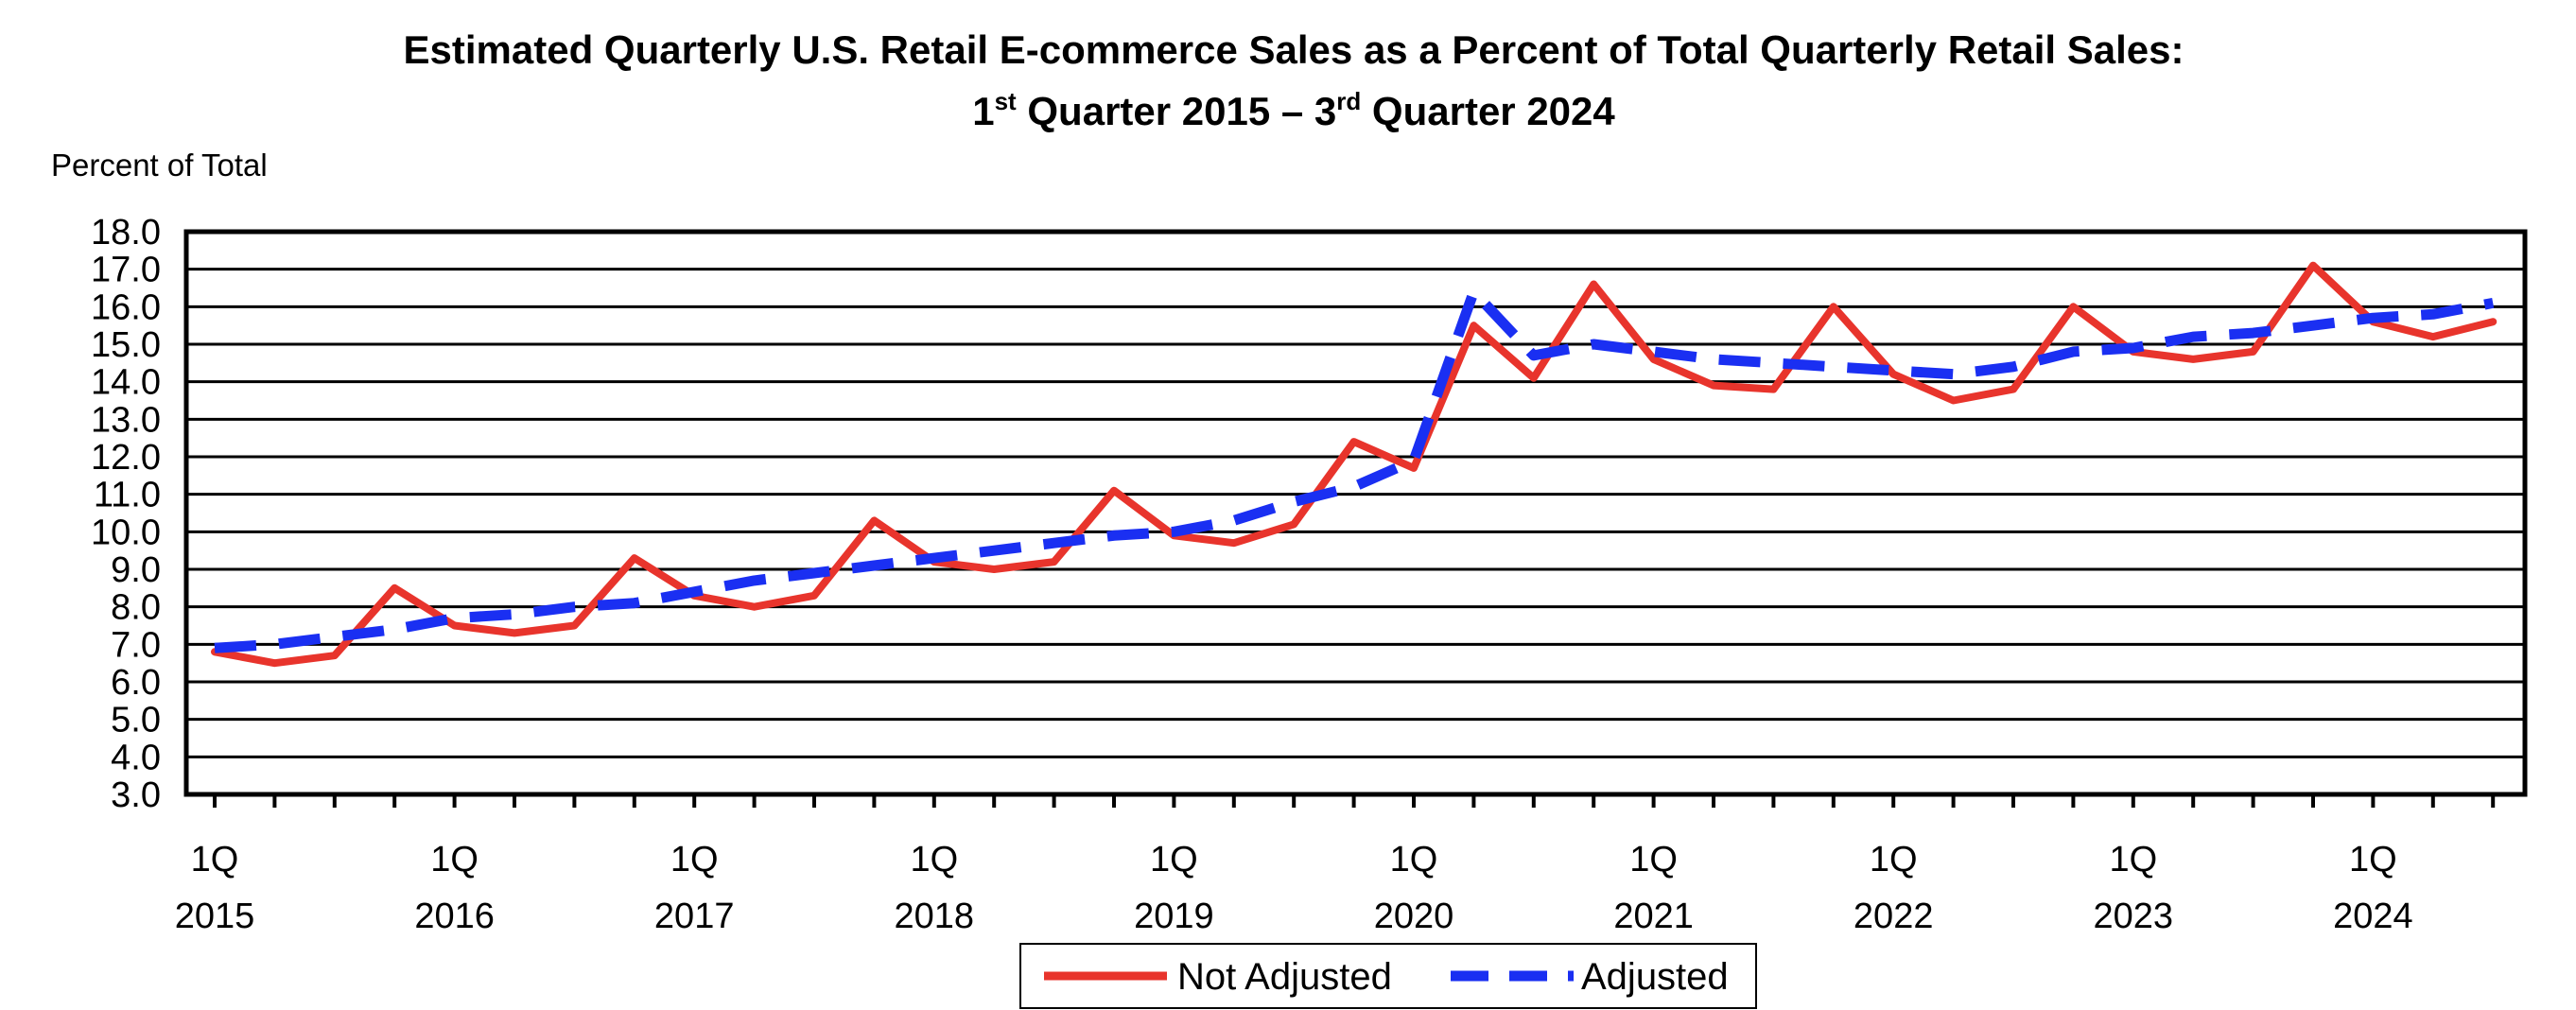 The height and width of the screenshot is (1010, 2576). What do you see at coordinates (126, 307) in the screenshot?
I see `y-tick-label: 16.0` at bounding box center [126, 307].